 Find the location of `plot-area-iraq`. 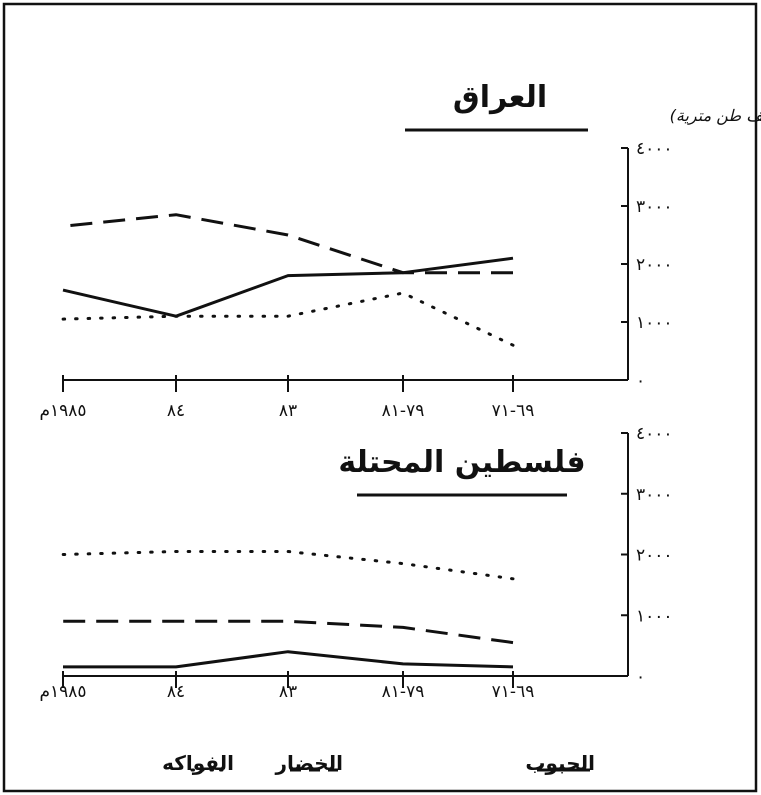

plot-area-iraq is located at coordinates (288, 280).